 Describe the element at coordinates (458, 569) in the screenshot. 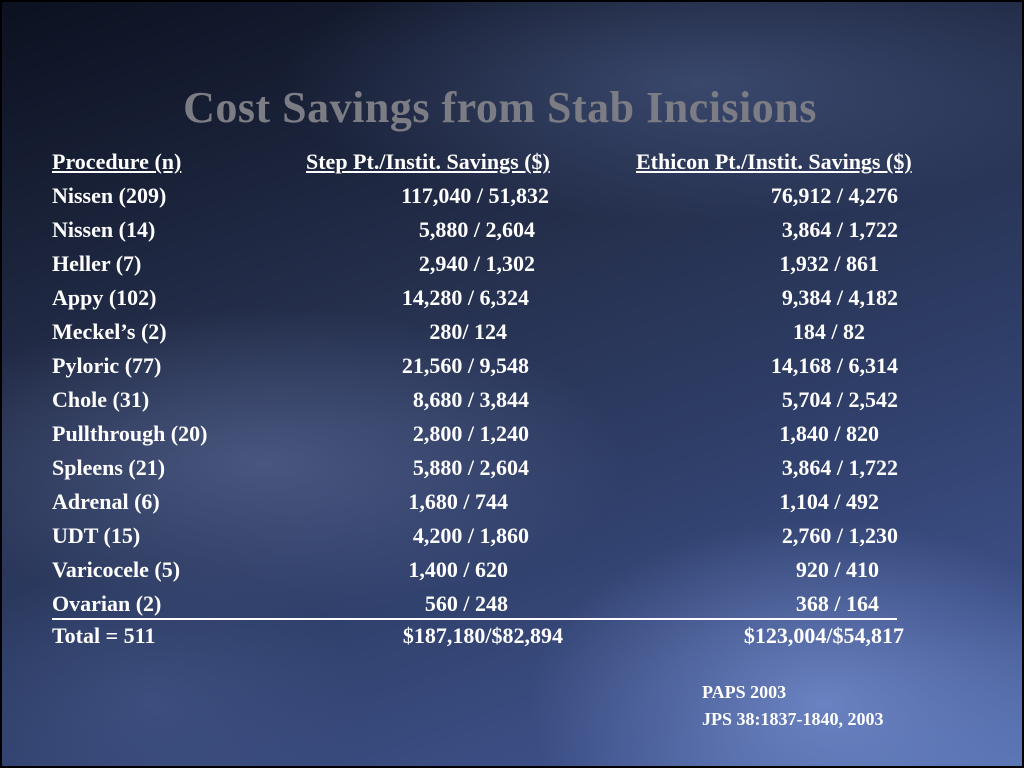

I see `step-savings-cell: 1,400 / 620` at that location.